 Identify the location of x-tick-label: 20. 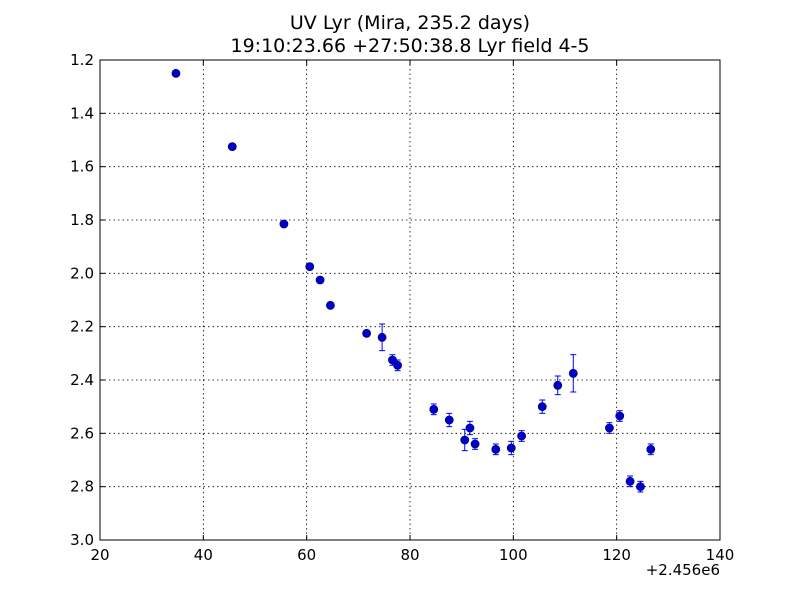
(99, 555).